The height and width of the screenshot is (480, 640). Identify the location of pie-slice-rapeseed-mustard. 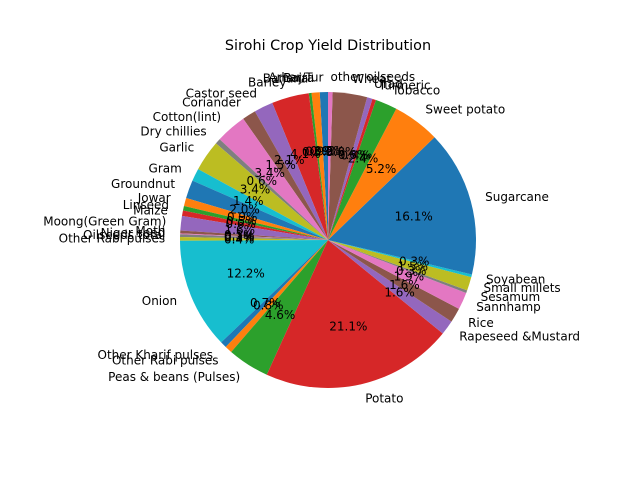
(390, 287).